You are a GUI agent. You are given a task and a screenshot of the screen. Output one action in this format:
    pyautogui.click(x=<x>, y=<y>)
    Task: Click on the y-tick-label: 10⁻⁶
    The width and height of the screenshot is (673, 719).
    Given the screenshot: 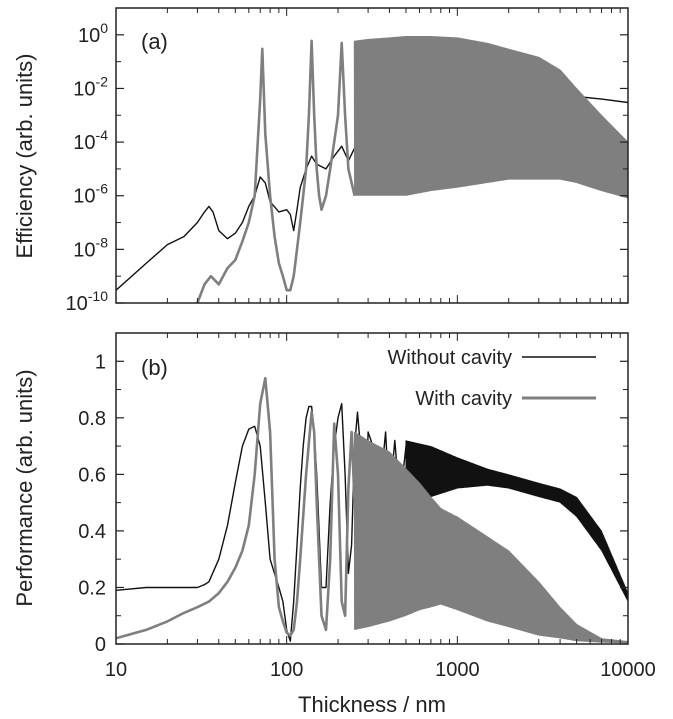 What is the action you would take?
    pyautogui.click(x=90, y=194)
    